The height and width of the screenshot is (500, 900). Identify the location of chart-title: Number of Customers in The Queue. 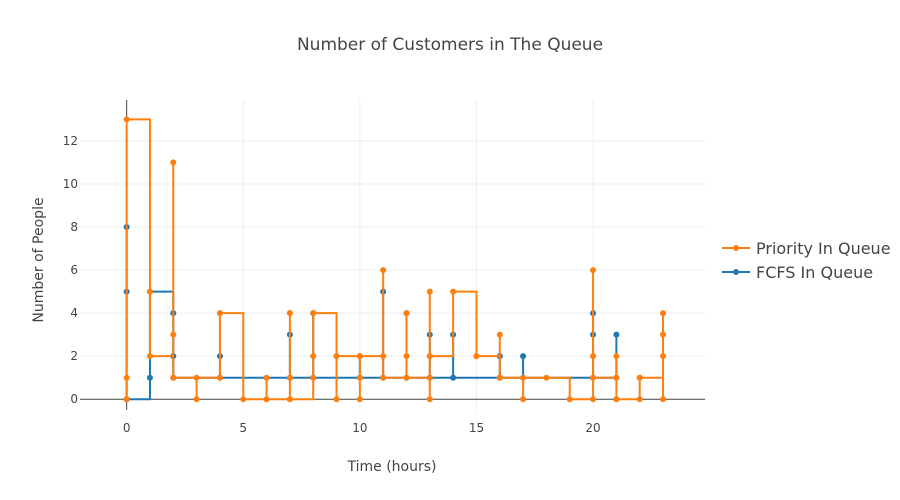
(450, 45).